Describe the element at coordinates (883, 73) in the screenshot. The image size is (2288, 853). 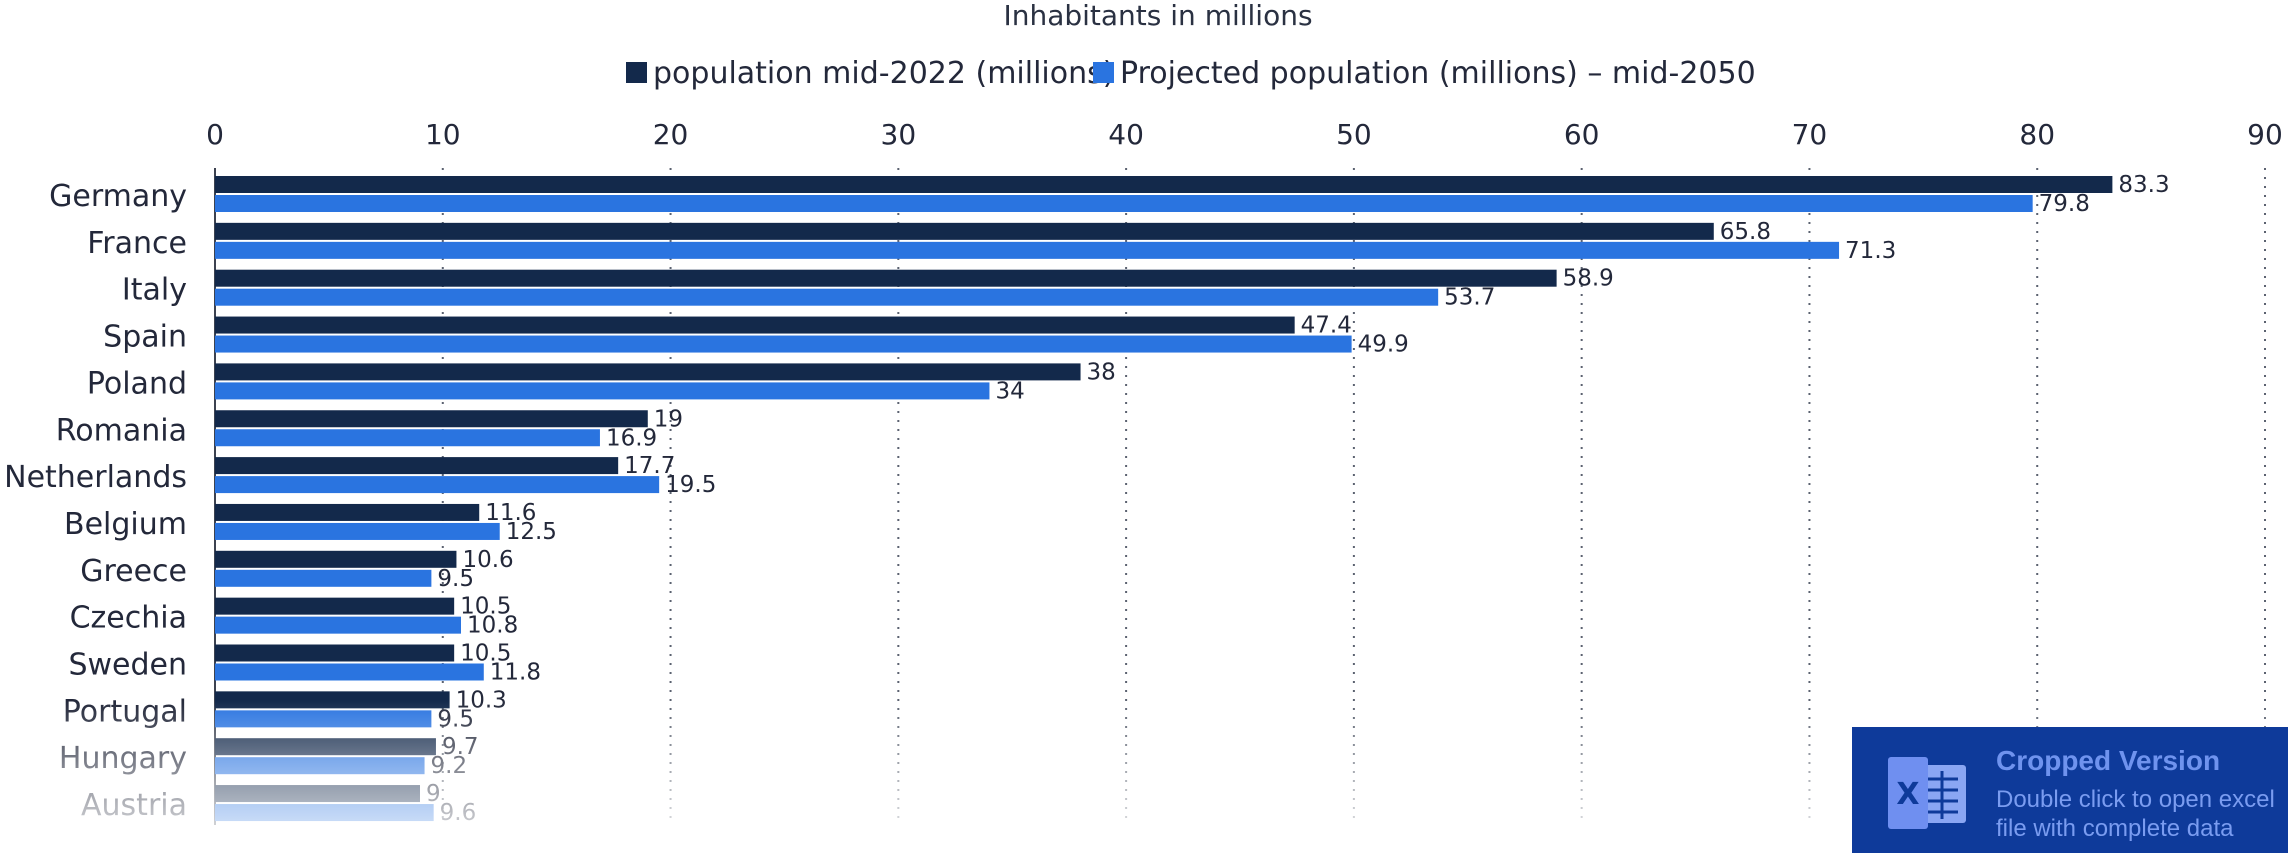
I see `legend-label-2022: population mid-2022 (millions)` at that location.